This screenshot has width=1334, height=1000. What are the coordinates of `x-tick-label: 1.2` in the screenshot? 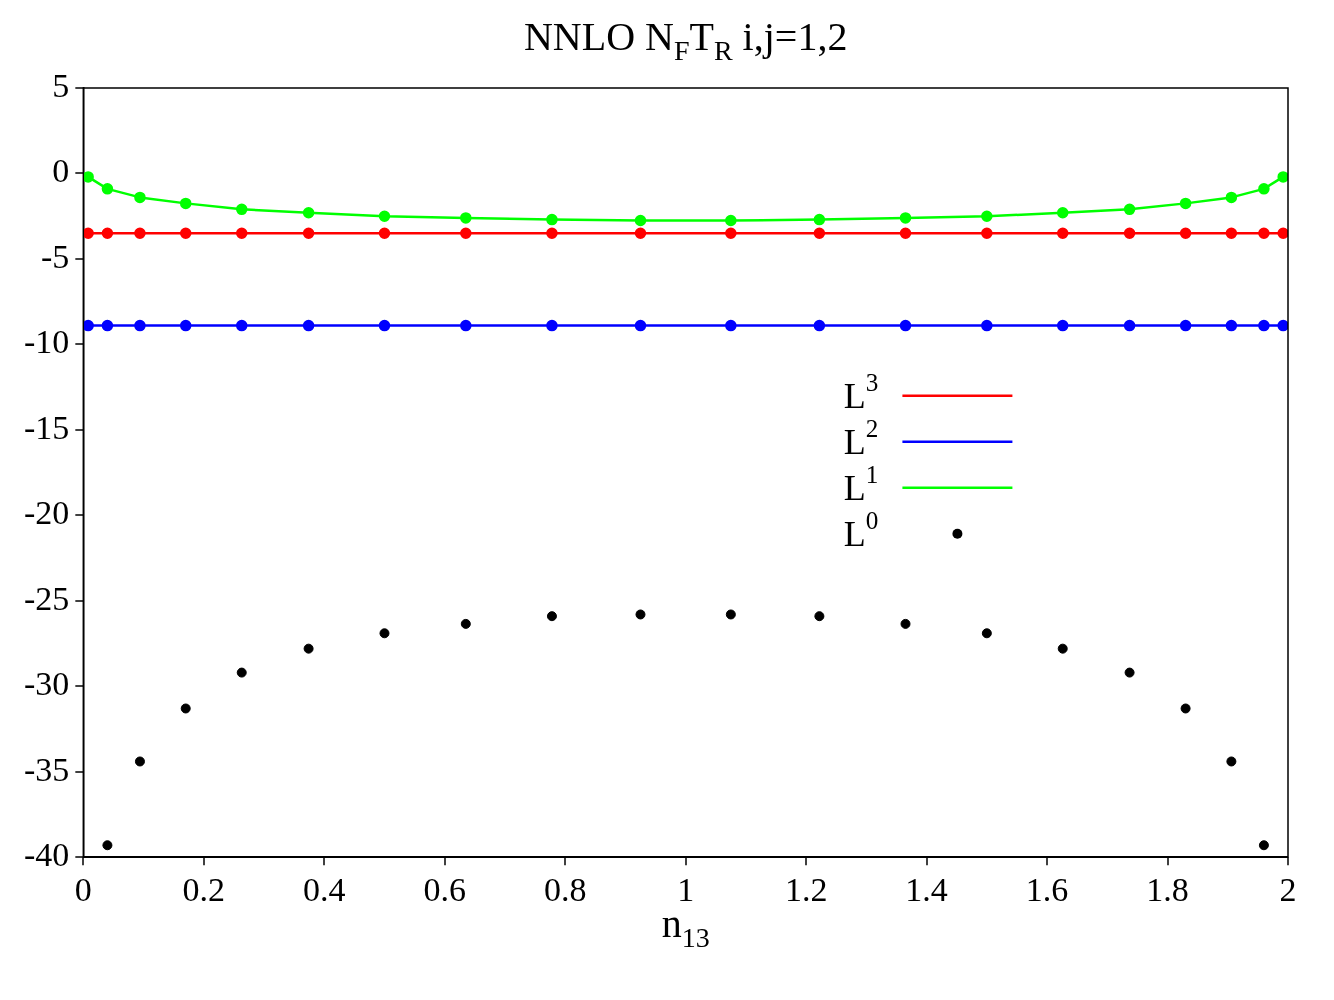 It's located at (806, 889).